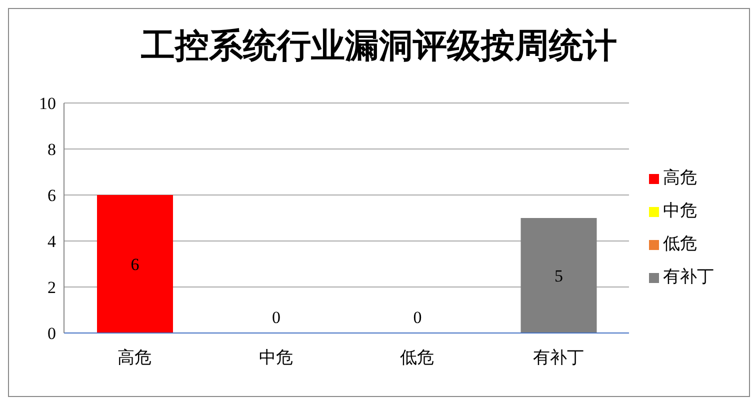 Image resolution: width=756 pixels, height=403 pixels. What do you see at coordinates (680, 243) in the screenshot?
I see `legend-label: 低危` at bounding box center [680, 243].